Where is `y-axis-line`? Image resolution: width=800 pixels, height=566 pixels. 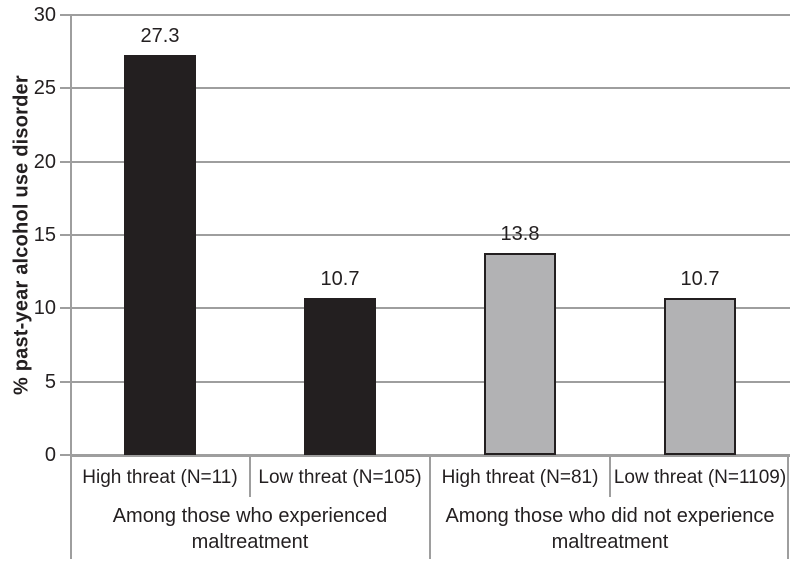
y-axis-line is located at coordinates (71, 236).